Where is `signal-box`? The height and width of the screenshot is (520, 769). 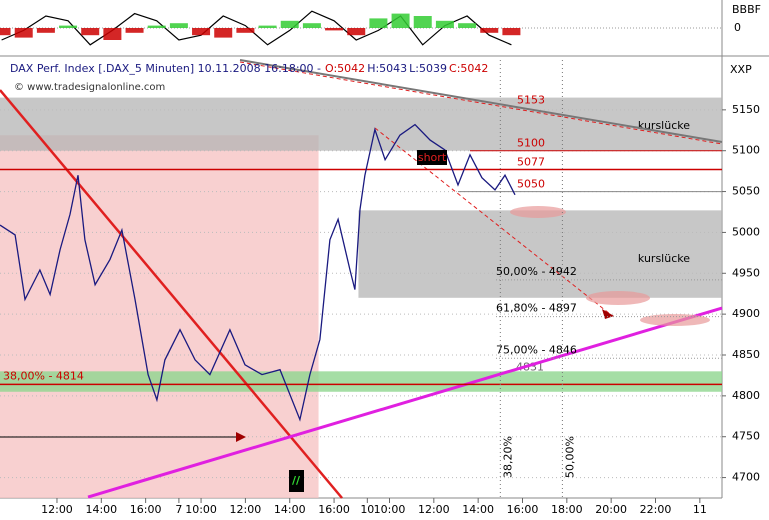
signal-box is located at coordinates (432, 157).